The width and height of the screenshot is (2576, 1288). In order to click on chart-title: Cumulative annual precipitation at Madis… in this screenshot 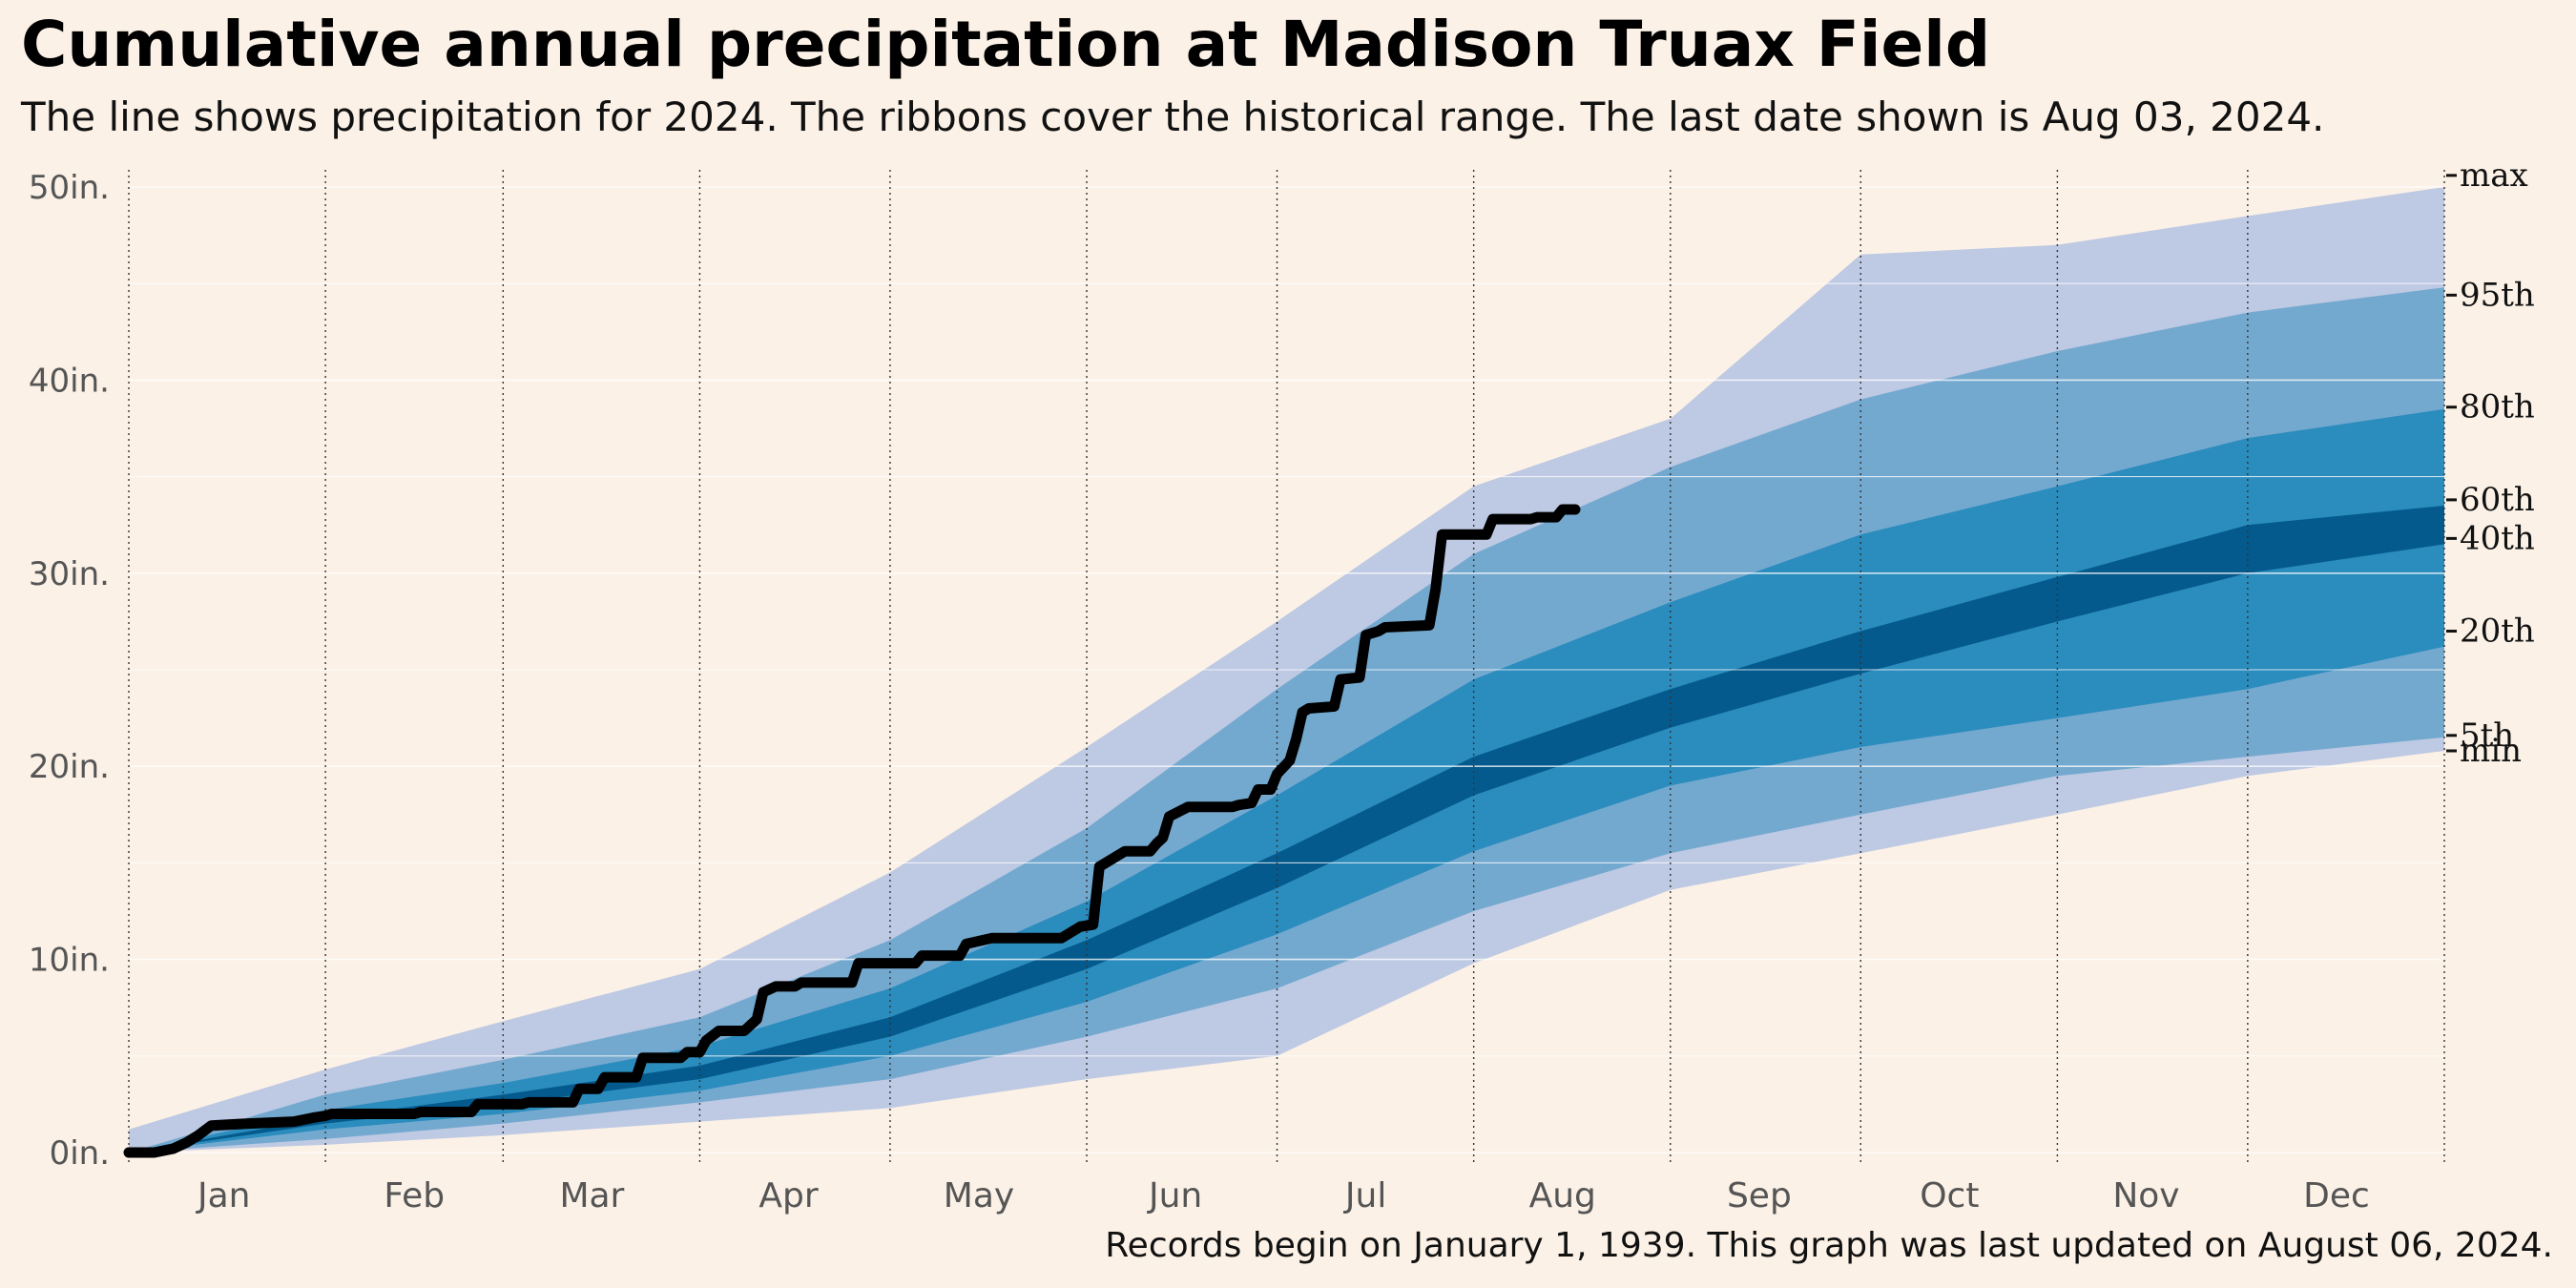, I will do `click(1006, 44)`.